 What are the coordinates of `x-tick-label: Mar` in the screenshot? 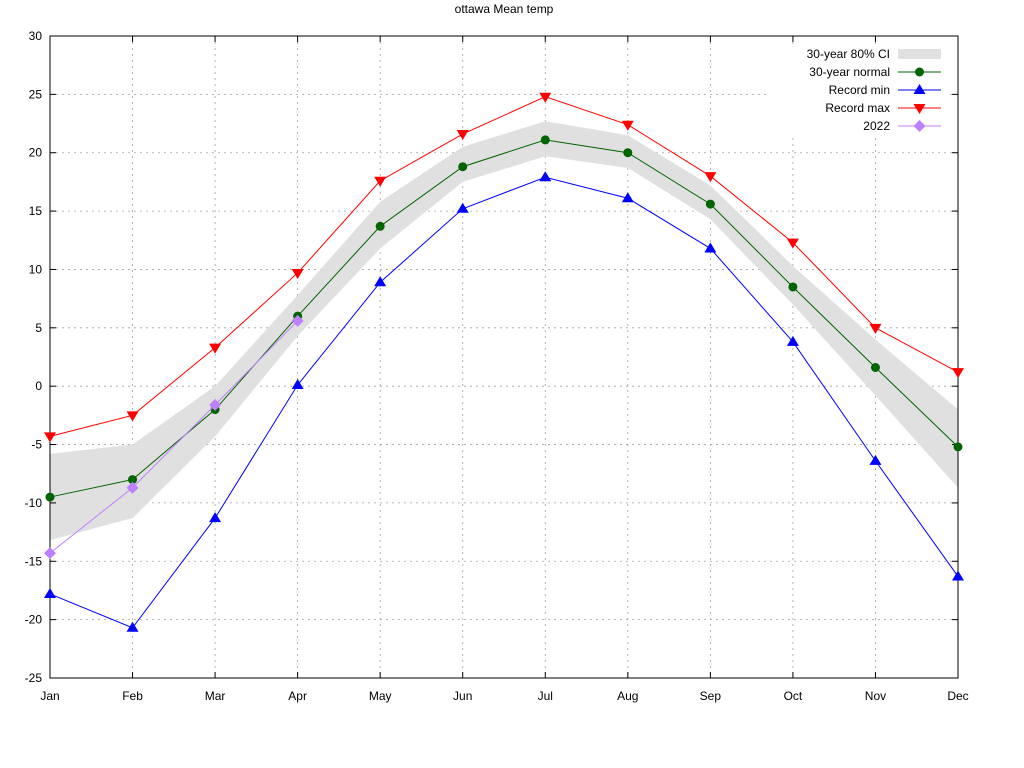 It's located at (215, 696).